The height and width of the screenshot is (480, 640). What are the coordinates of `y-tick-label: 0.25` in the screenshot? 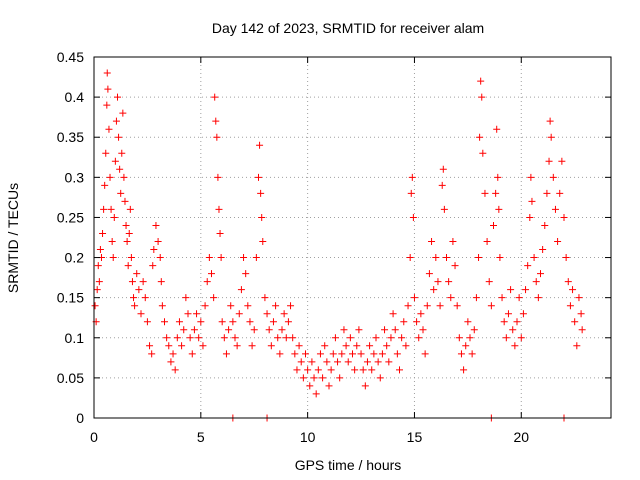 It's located at (70, 217).